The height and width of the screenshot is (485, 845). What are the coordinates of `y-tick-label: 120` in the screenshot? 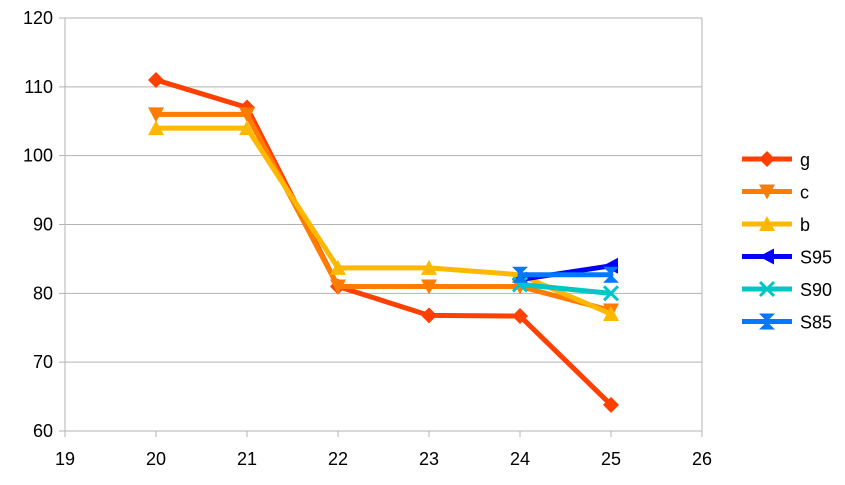 It's located at (38, 18).